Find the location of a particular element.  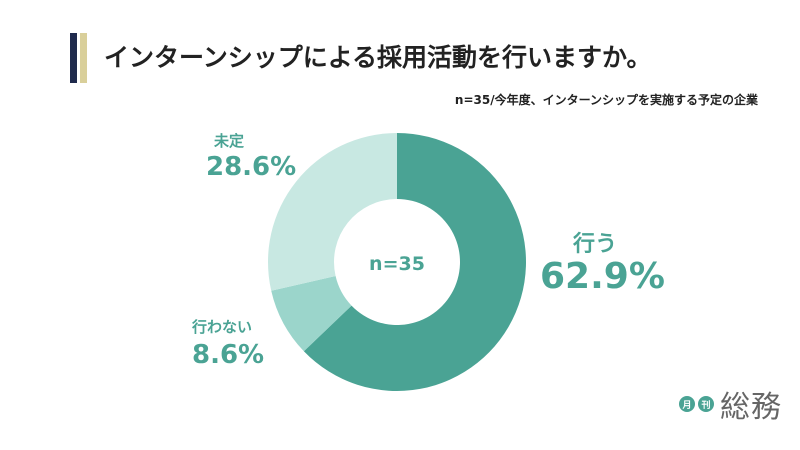

slice-label-undecided: 未定 is located at coordinates (229, 141).